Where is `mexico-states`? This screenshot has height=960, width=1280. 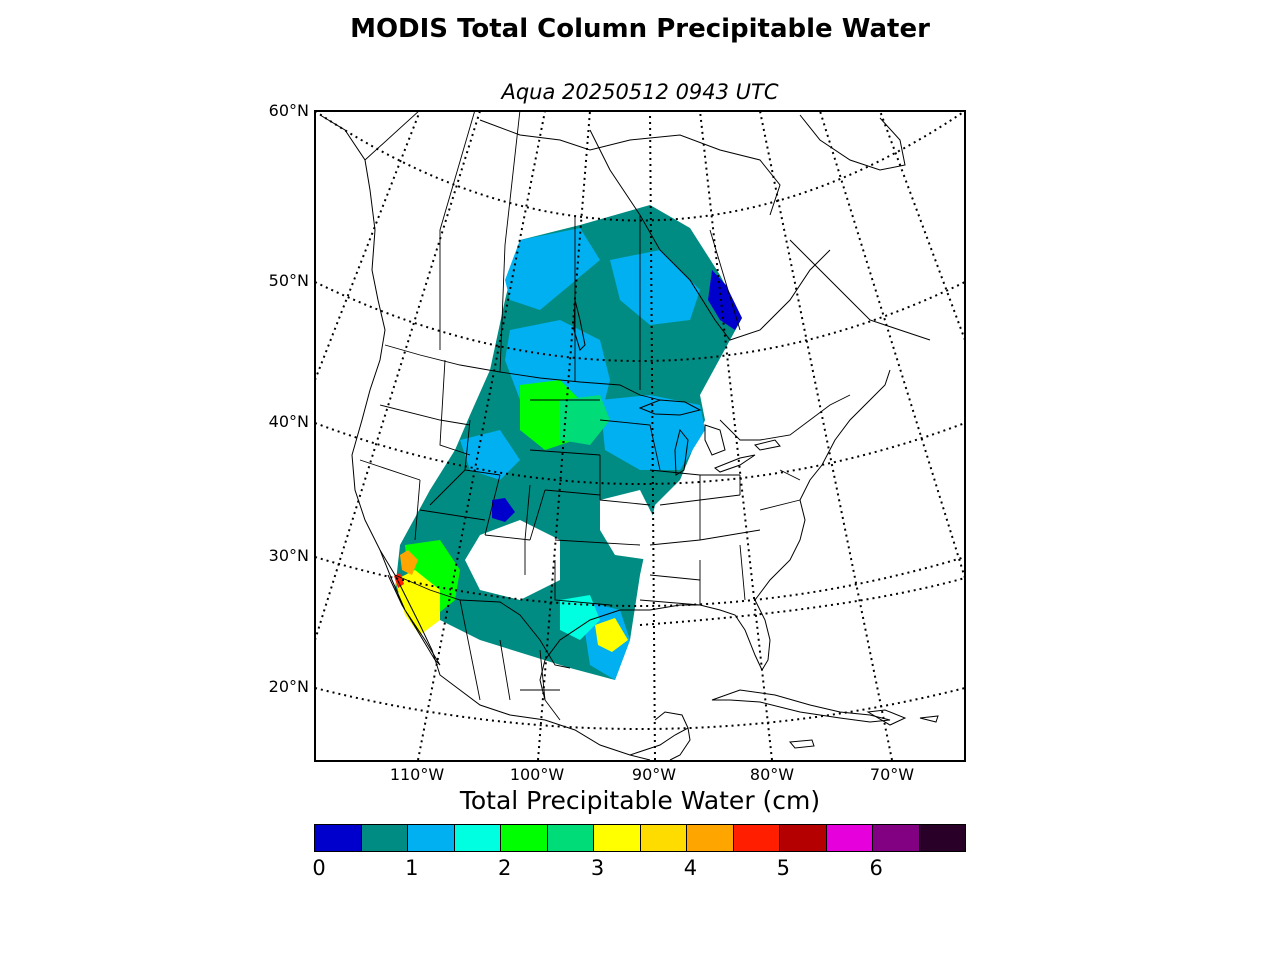
mexico-states is located at coordinates (510, 660).